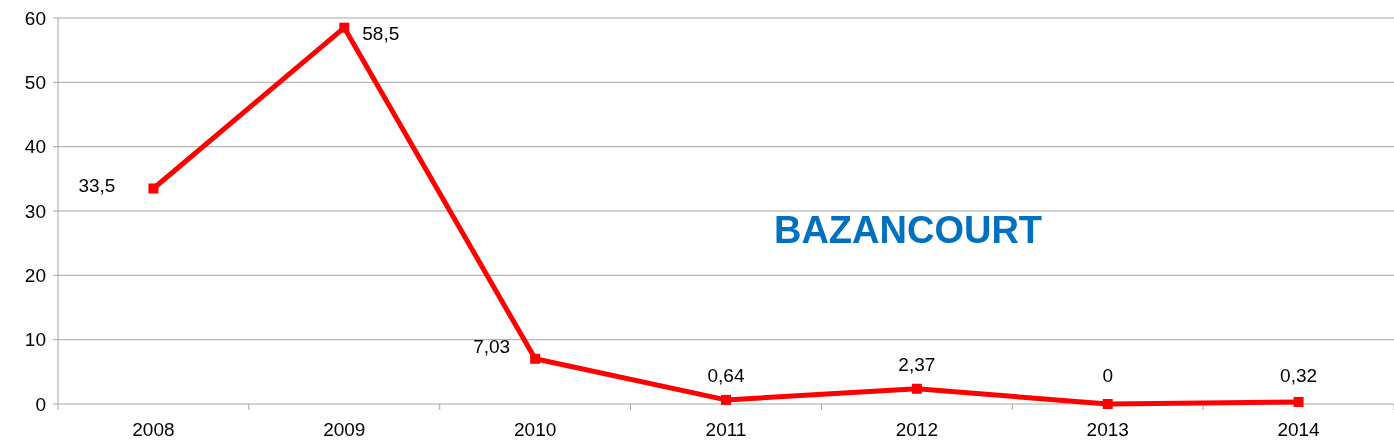 The height and width of the screenshot is (445, 1394). What do you see at coordinates (916, 429) in the screenshot?
I see `x-tick-label: 2012` at bounding box center [916, 429].